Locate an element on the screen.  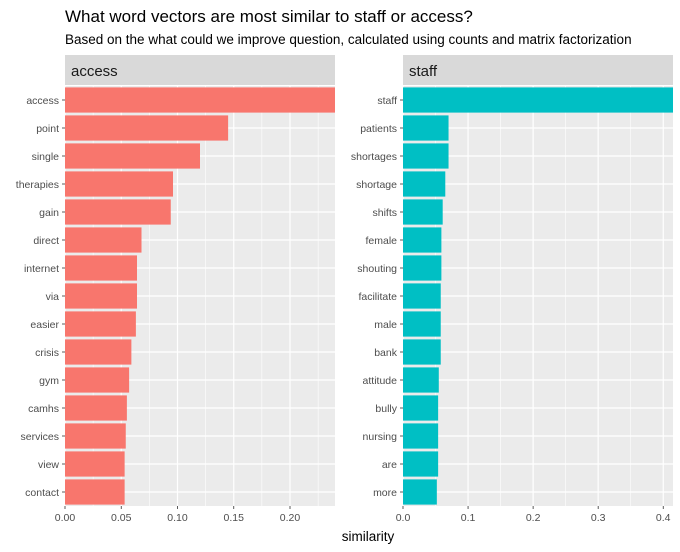
x-tick-label: 0.0 is located at coordinates (403, 518).